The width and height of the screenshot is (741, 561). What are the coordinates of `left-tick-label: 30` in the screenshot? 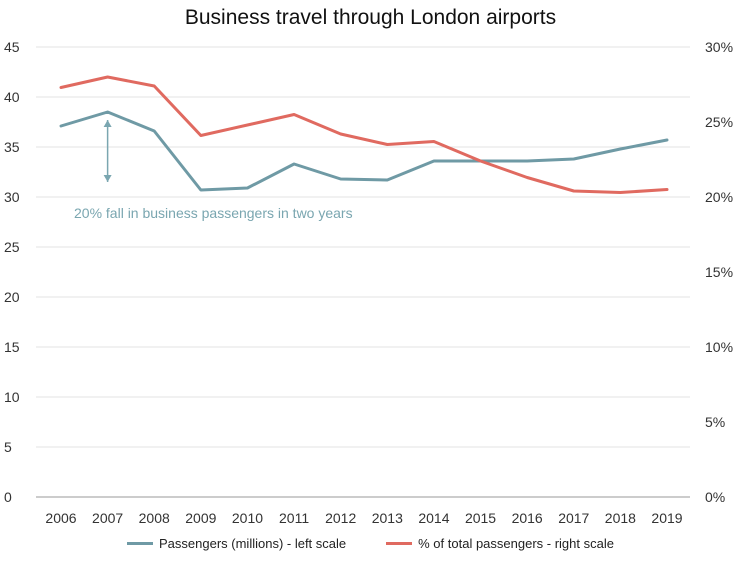 It's located at (12, 197).